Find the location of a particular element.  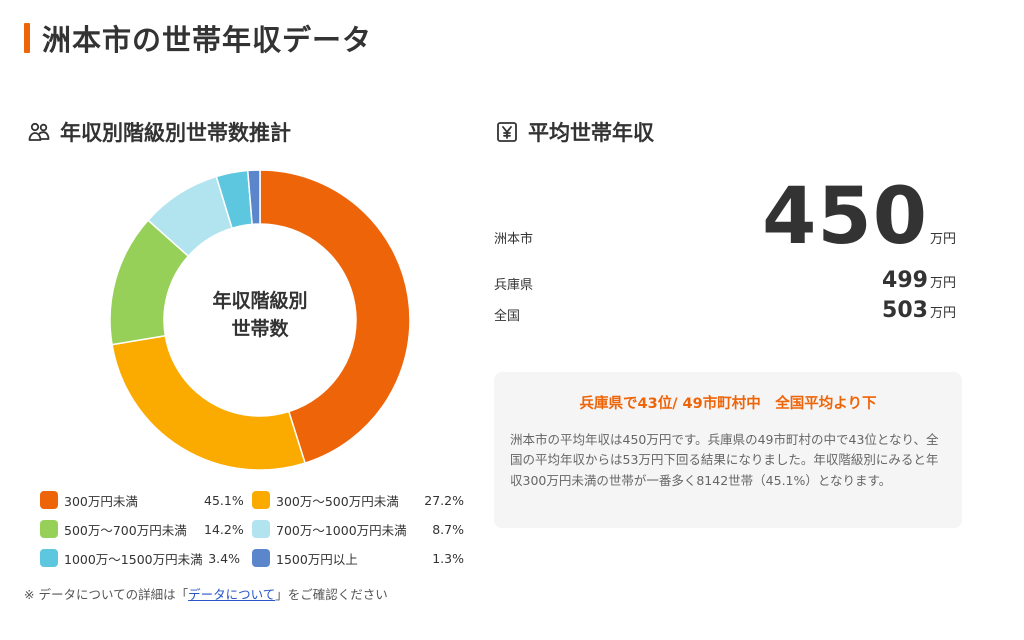

page-title: 洲本市の世帯年収データ is located at coordinates (207, 40).